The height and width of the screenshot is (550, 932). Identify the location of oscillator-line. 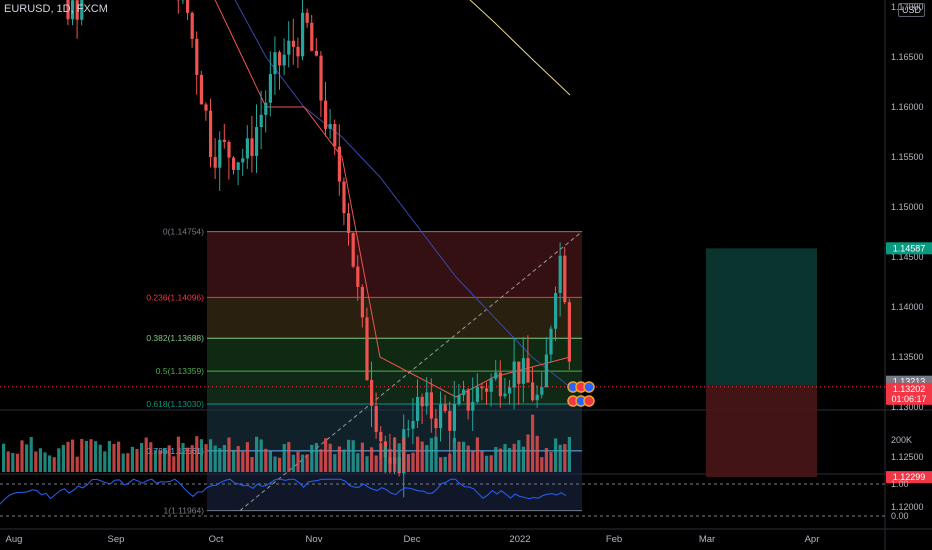
(283, 491).